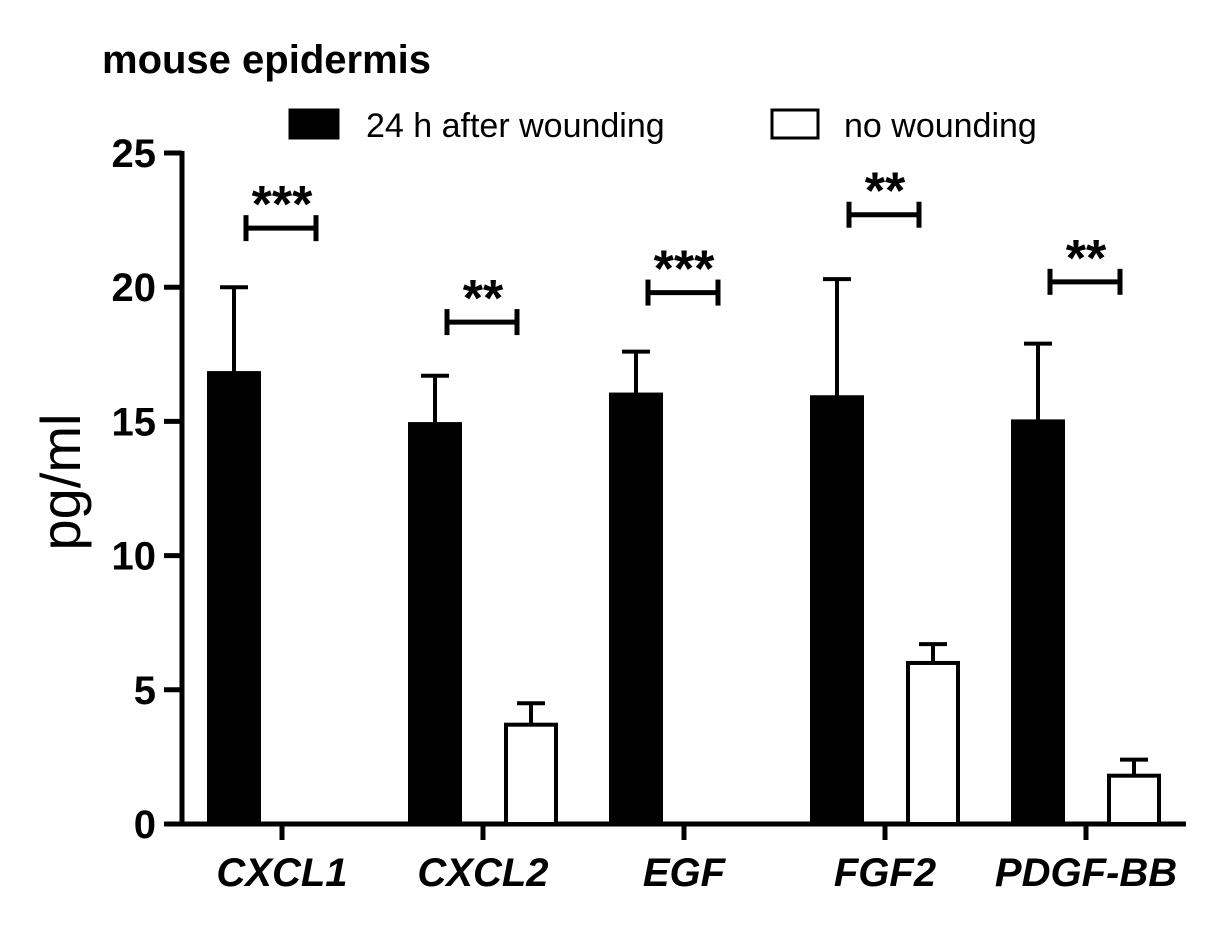 This screenshot has height=932, width=1232. I want to click on x-tick-label: EGF, so click(685, 873).